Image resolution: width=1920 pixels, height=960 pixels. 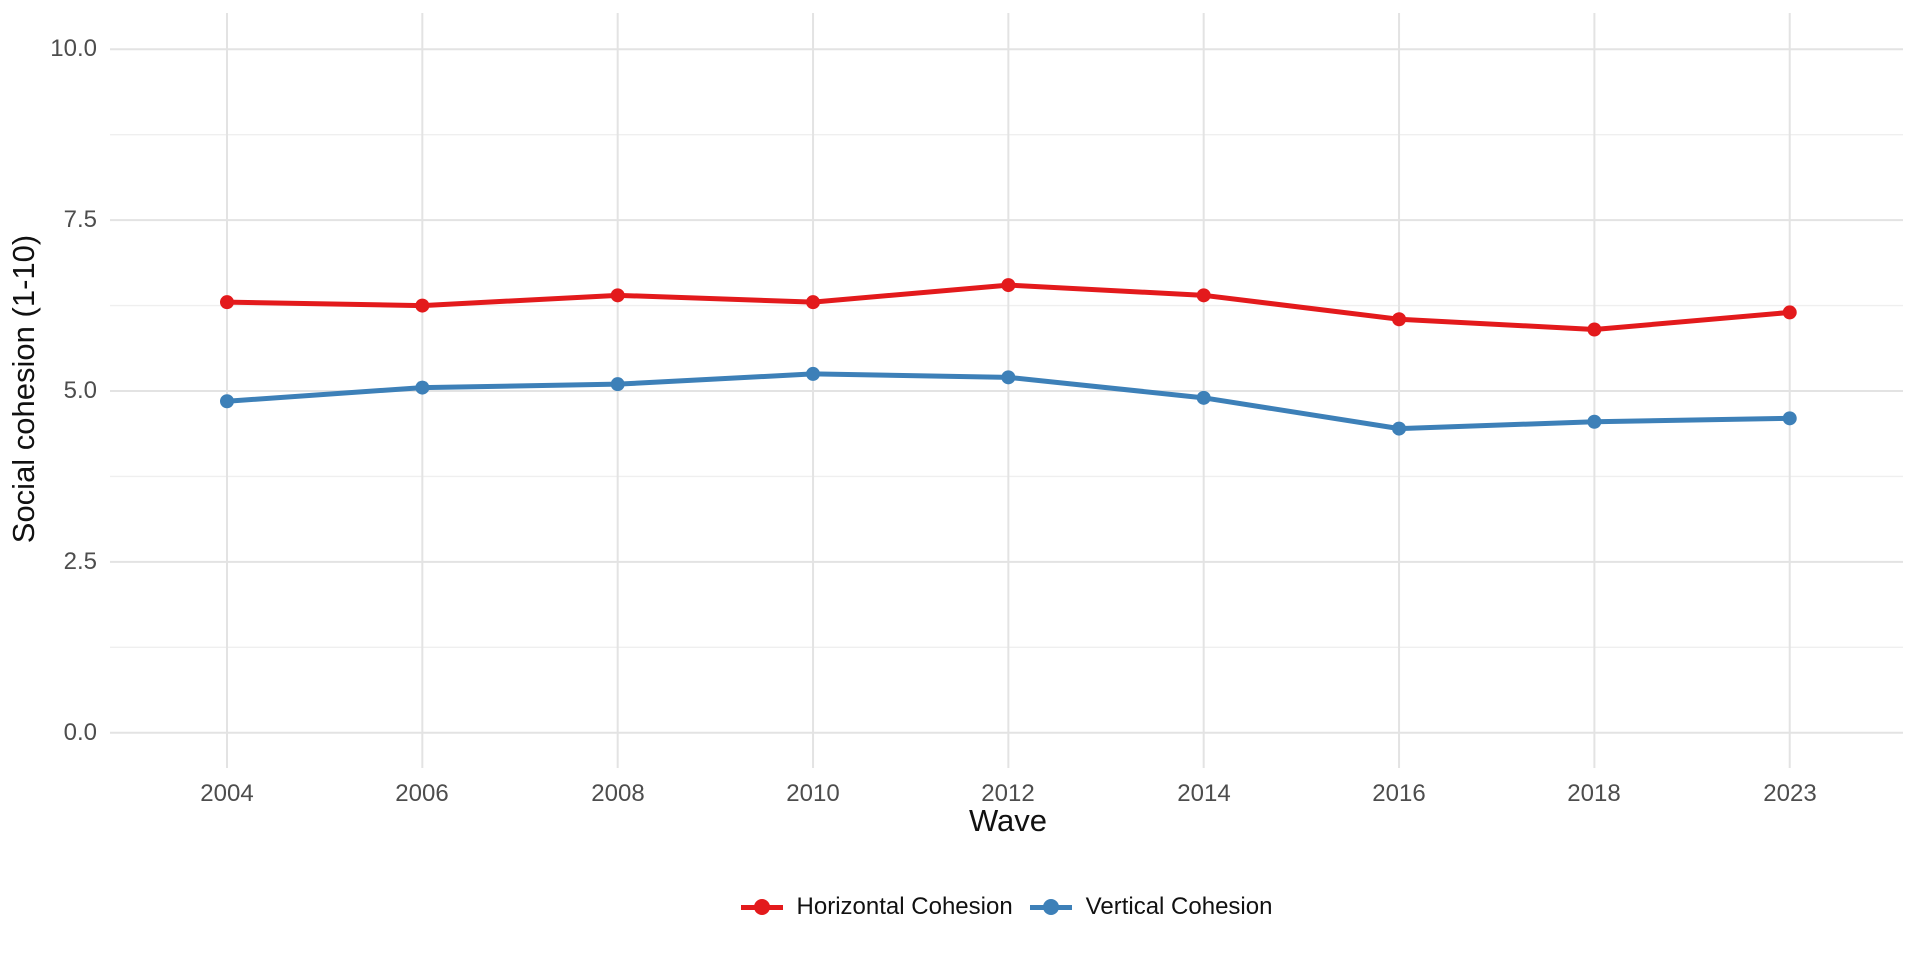 What do you see at coordinates (1008, 793) in the screenshot?
I see `x-tick-label: 2012` at bounding box center [1008, 793].